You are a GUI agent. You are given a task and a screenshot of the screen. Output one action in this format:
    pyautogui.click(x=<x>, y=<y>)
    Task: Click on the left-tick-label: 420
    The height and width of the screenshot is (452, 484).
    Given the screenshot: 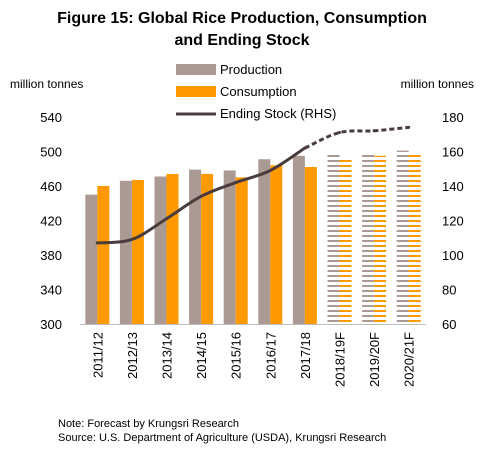 What is the action you would take?
    pyautogui.click(x=51, y=221)
    